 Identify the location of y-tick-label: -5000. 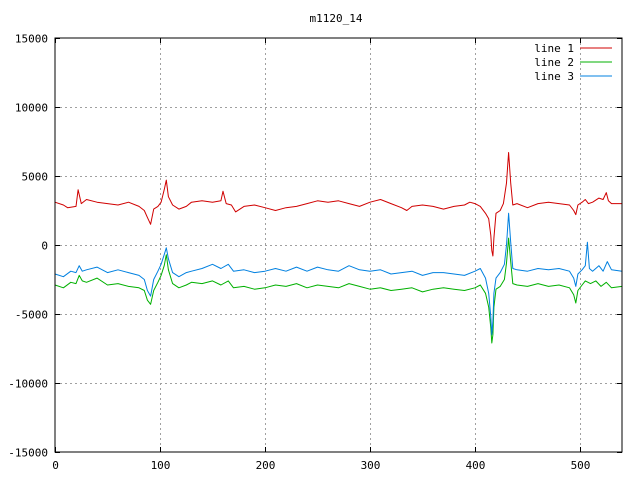
(31, 315).